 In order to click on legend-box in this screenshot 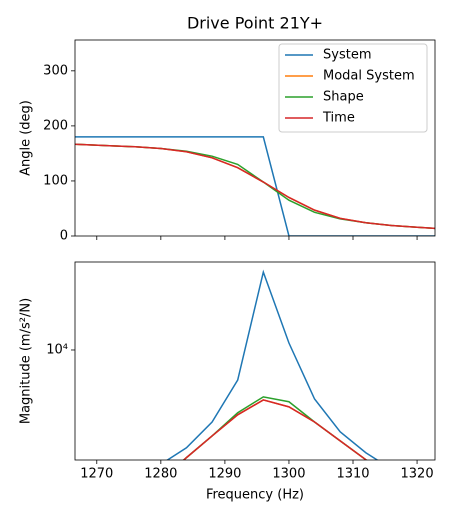, I will do `click(353, 88)`.